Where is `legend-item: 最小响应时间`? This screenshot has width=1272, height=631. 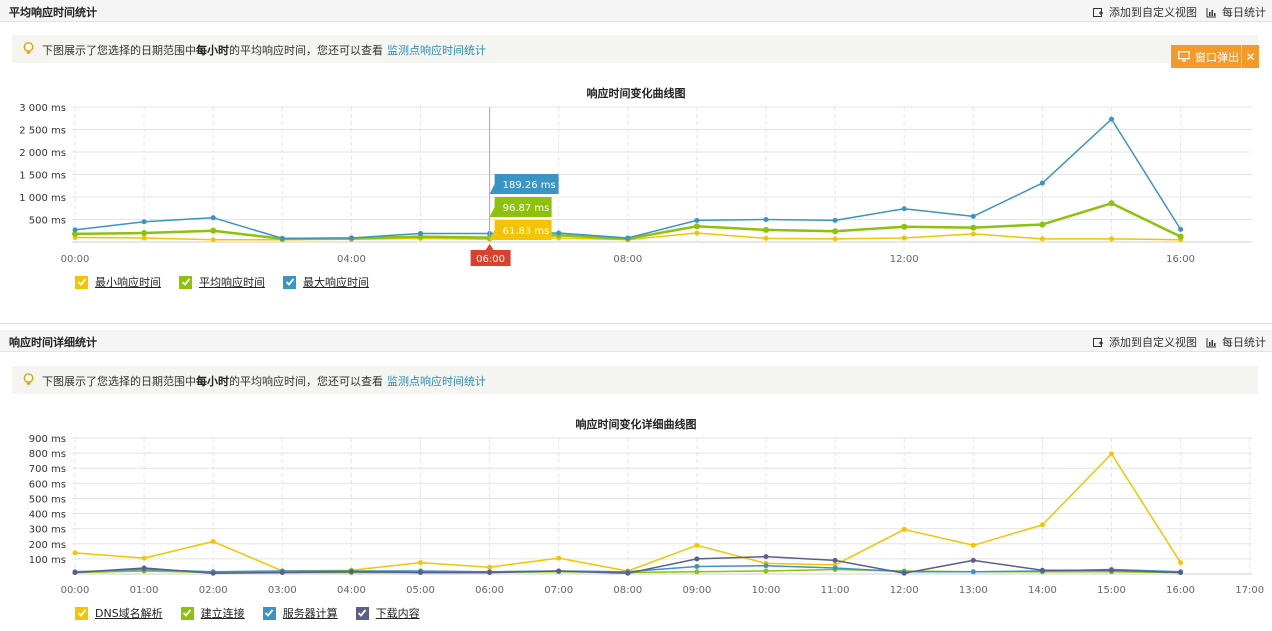 legend-item: 最小响应时间 is located at coordinates (118, 282).